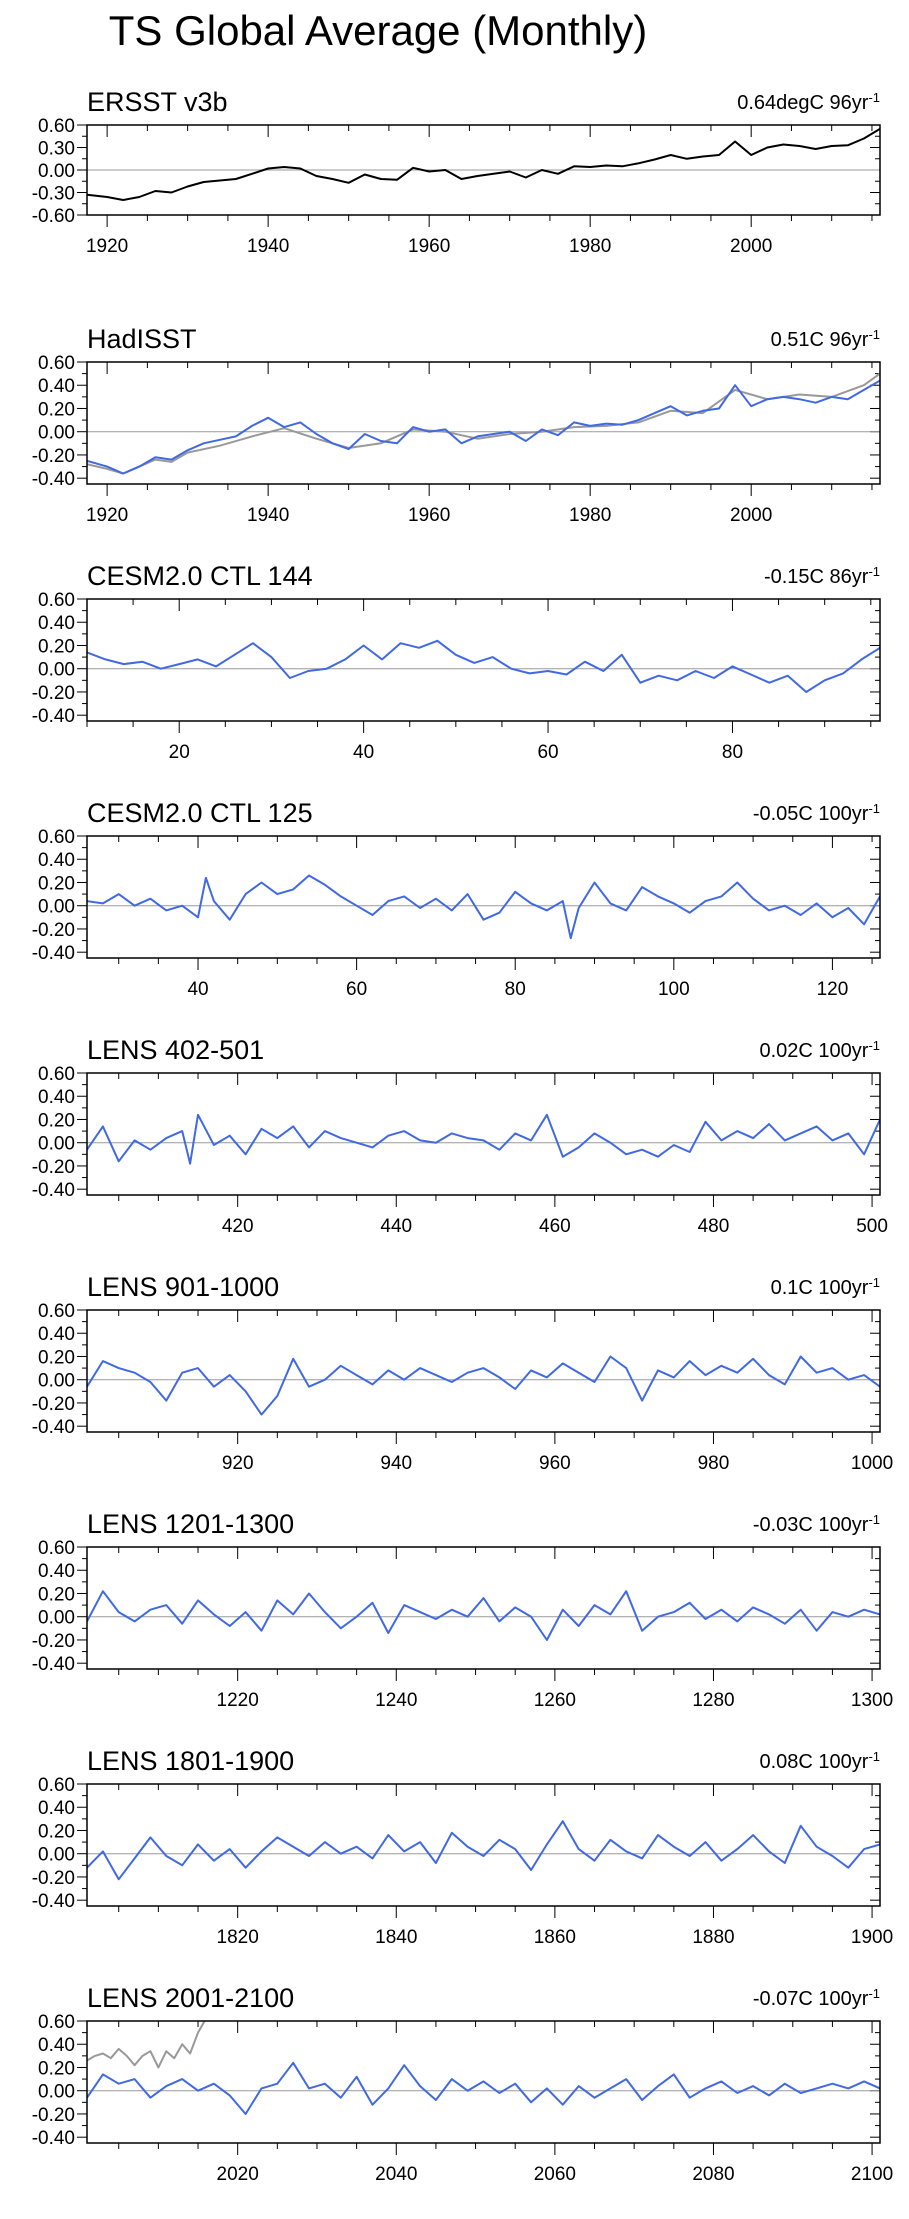  Describe the element at coordinates (872, 1463) in the screenshot. I see `x-tick-label: 1000` at that location.